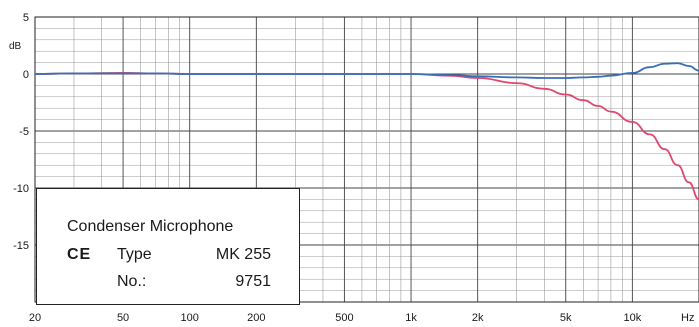 This screenshot has height=327, width=699. I want to click on ce-mark: CE, so click(79, 254).